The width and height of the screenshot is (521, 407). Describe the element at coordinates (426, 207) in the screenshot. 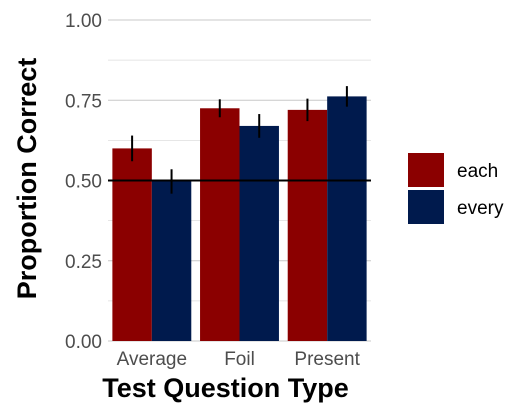

I see `legend-swatch-every` at that location.